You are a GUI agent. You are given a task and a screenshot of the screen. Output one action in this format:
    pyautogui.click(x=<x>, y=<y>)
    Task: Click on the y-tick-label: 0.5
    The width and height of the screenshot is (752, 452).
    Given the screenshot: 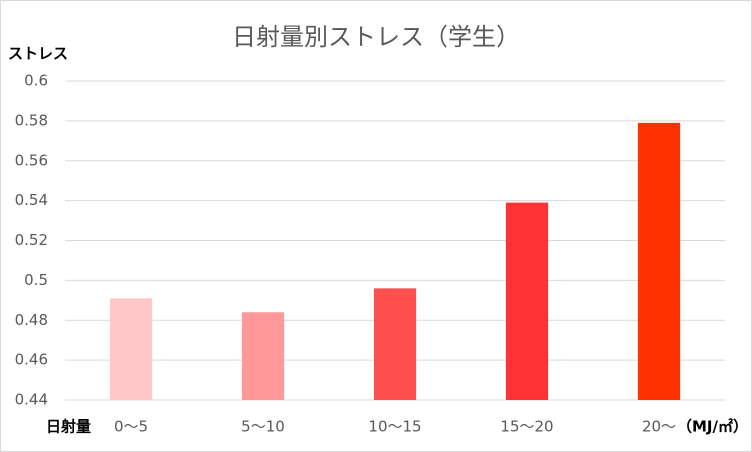 What is the action you would take?
    pyautogui.click(x=36, y=280)
    